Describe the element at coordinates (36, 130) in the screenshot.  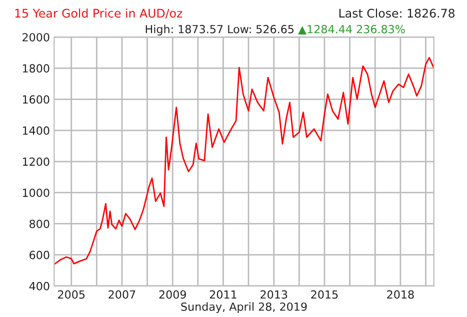
I see `y-tick-label: 1400` at that location.